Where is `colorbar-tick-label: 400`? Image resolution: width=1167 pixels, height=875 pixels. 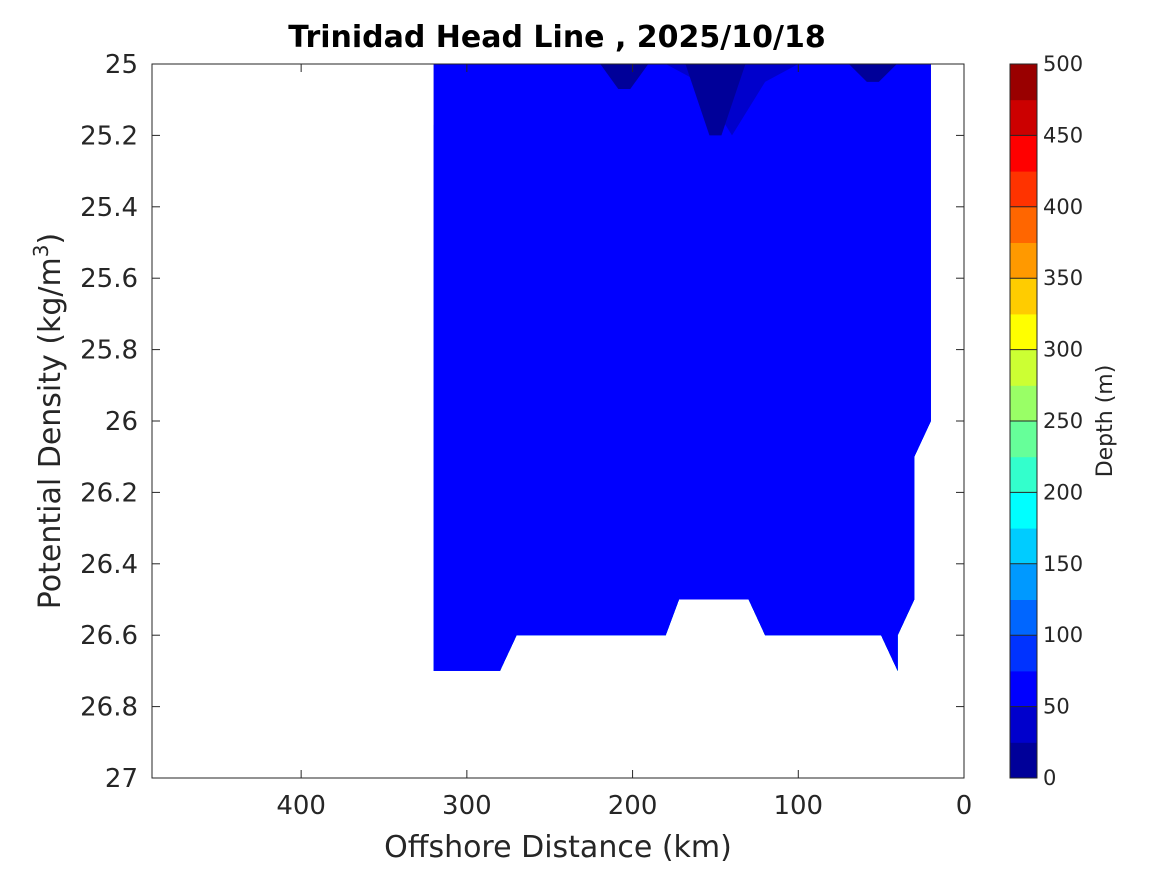 colorbar-tick-label: 400 is located at coordinates (1063, 207).